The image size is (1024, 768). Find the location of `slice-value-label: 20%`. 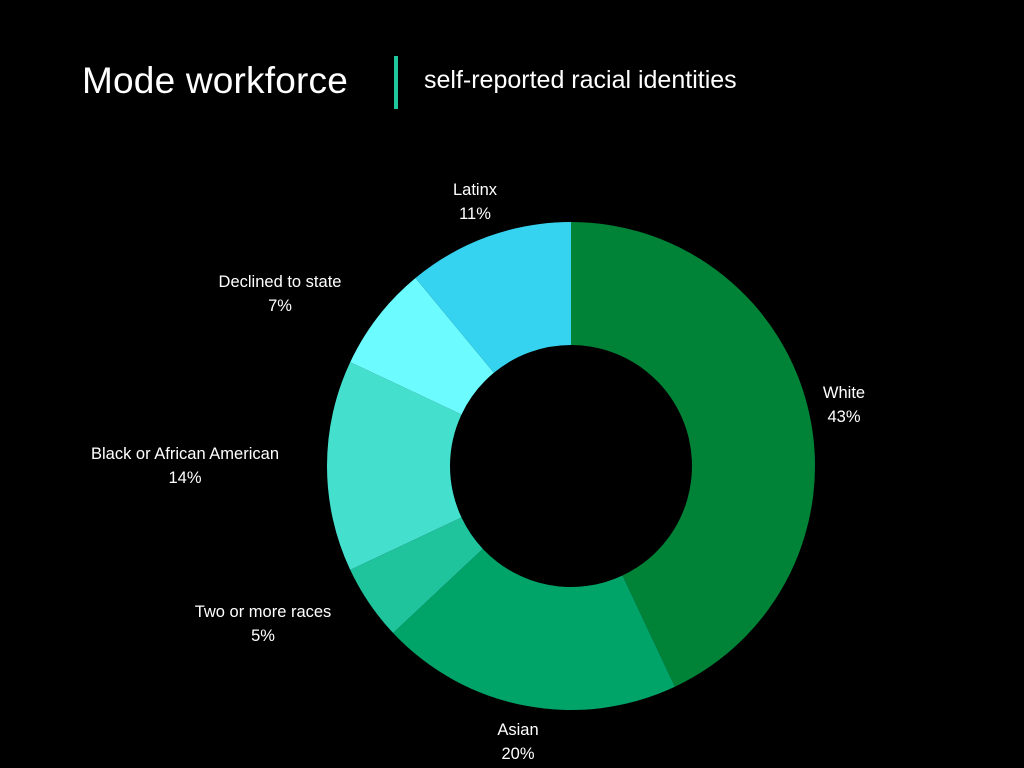

slice-value-label: 20% is located at coordinates (517, 754).